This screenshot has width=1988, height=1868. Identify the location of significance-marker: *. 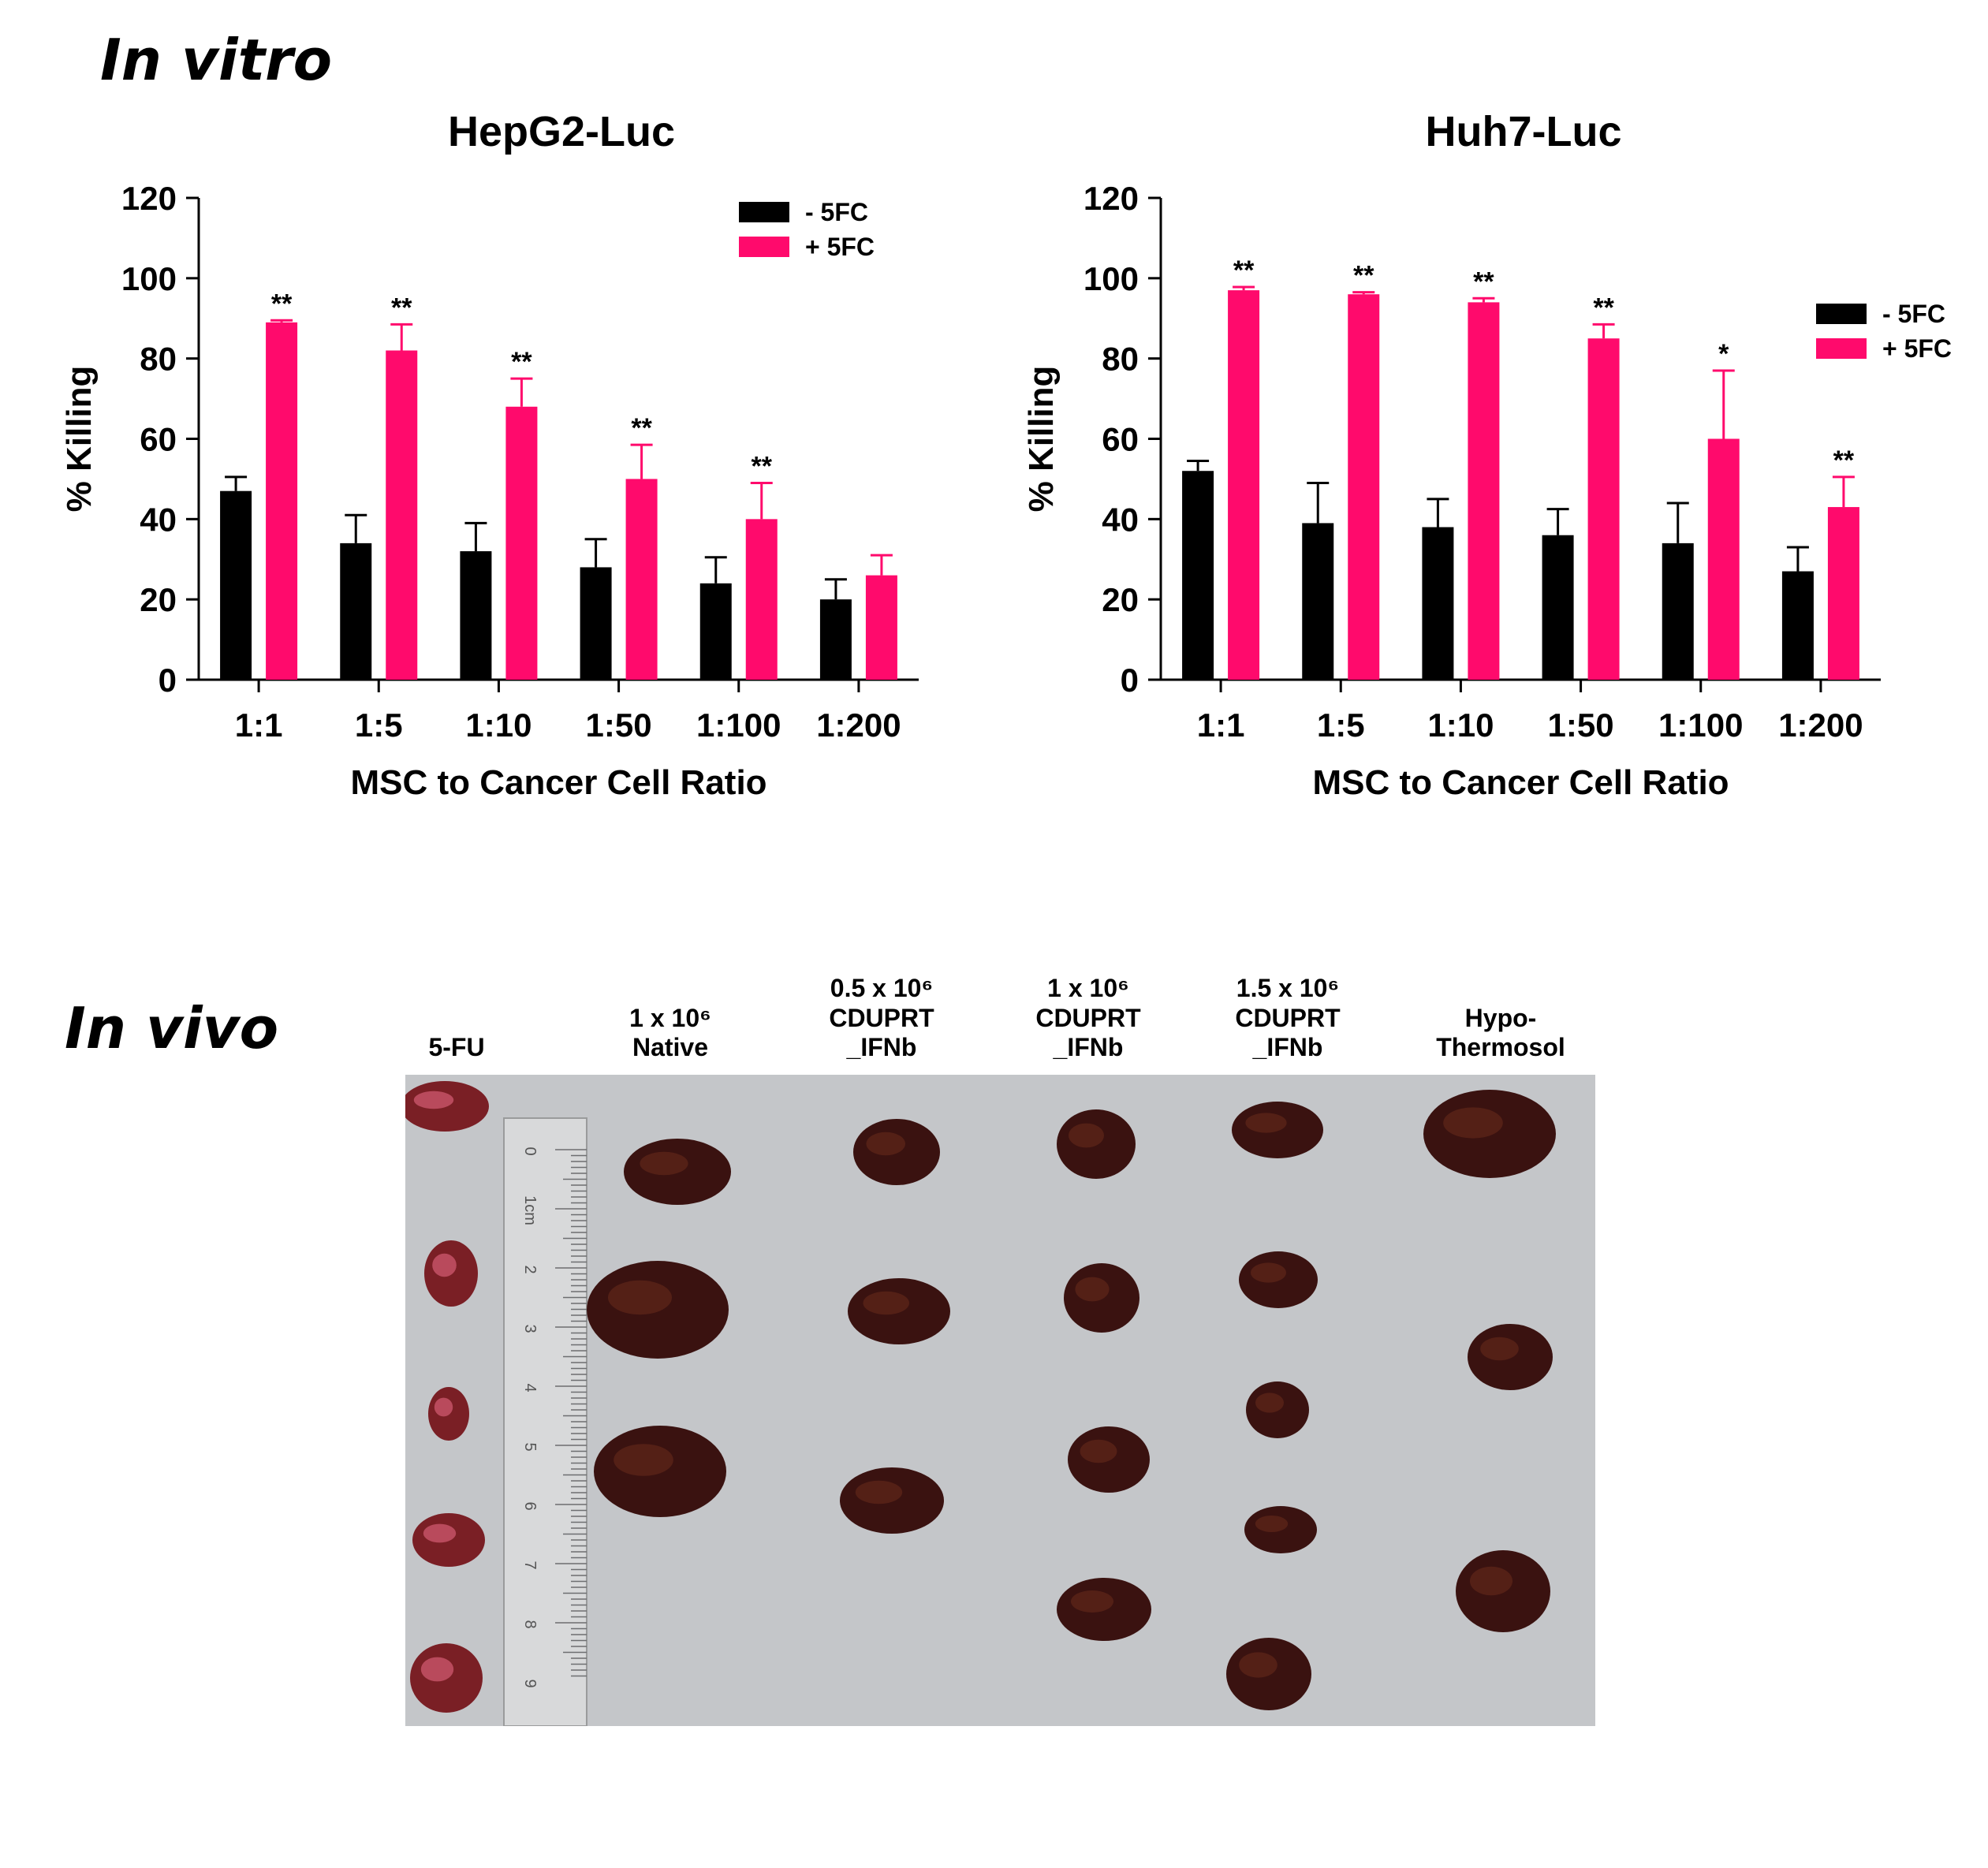
(1724, 354).